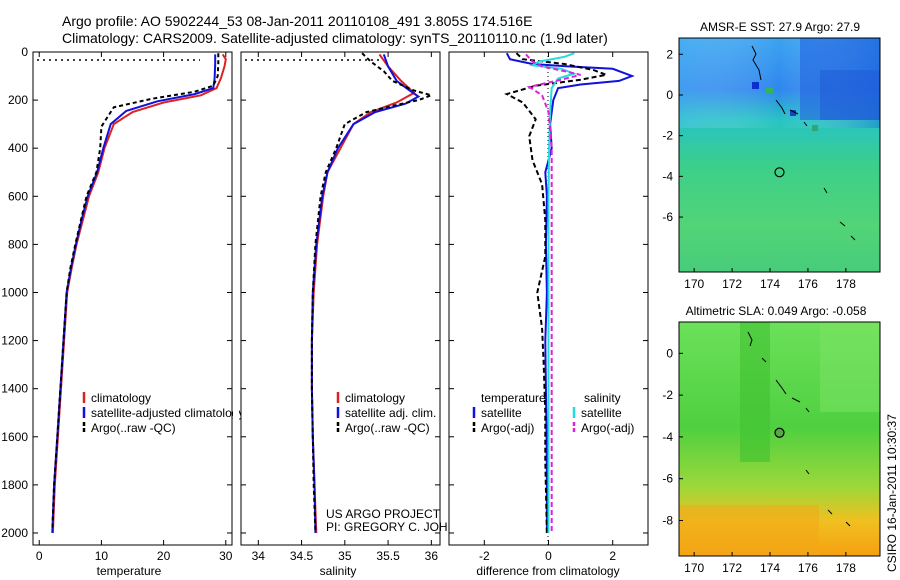  What do you see at coordinates (338, 571) in the screenshot?
I see `salinity-xlabel: salinity` at bounding box center [338, 571].